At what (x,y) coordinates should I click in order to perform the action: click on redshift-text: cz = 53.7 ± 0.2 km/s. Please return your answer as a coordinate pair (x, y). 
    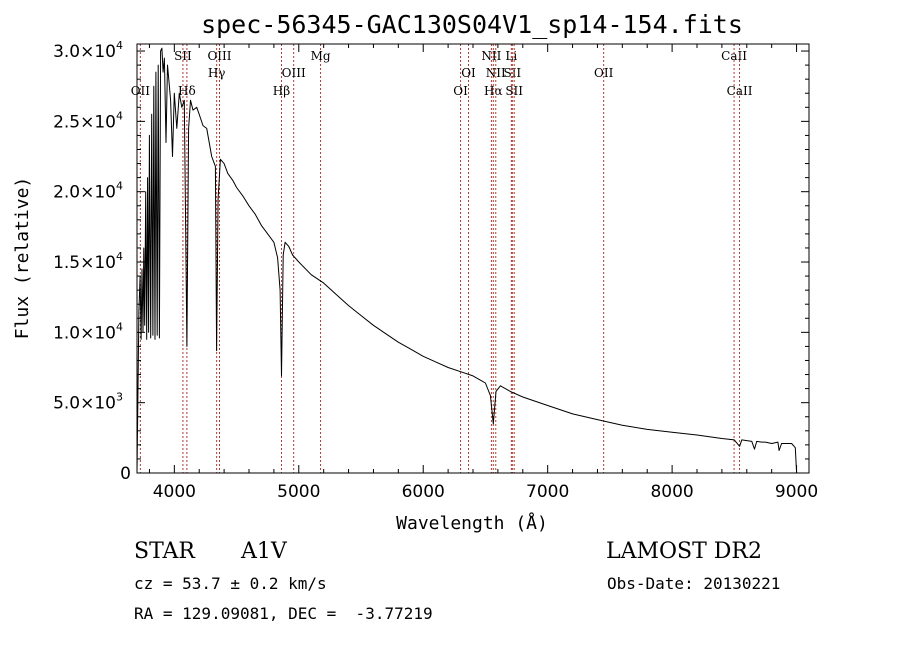
    Looking at the image, I should click on (230, 583).